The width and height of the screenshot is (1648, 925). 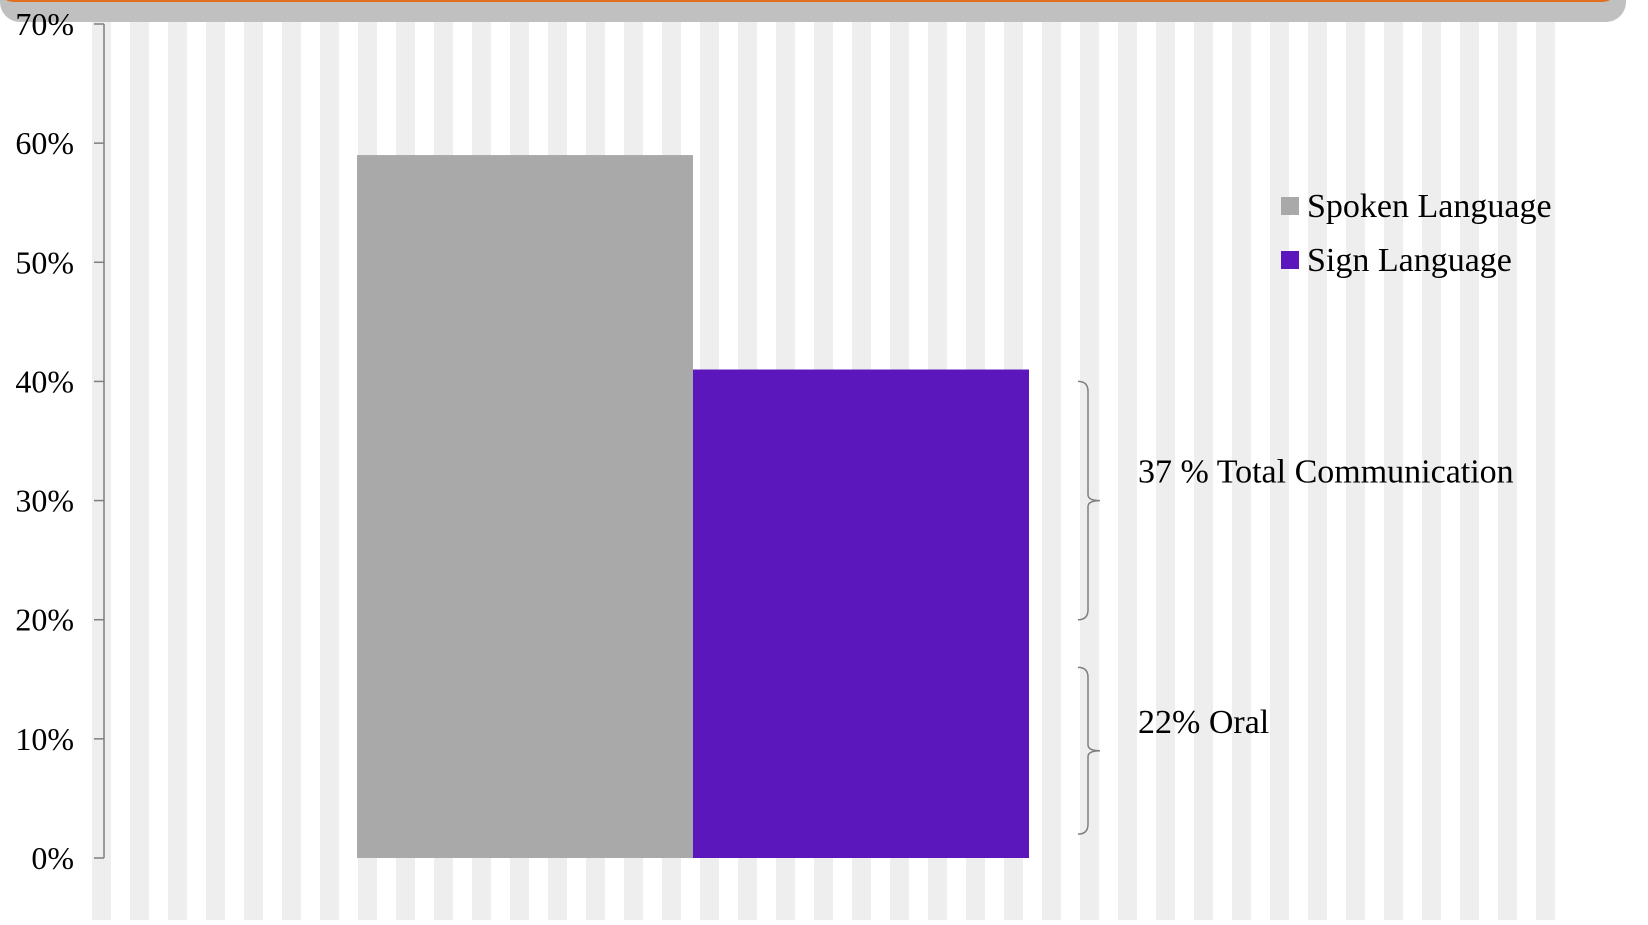 I want to click on y-tick-label: 30%, so click(x=44, y=501).